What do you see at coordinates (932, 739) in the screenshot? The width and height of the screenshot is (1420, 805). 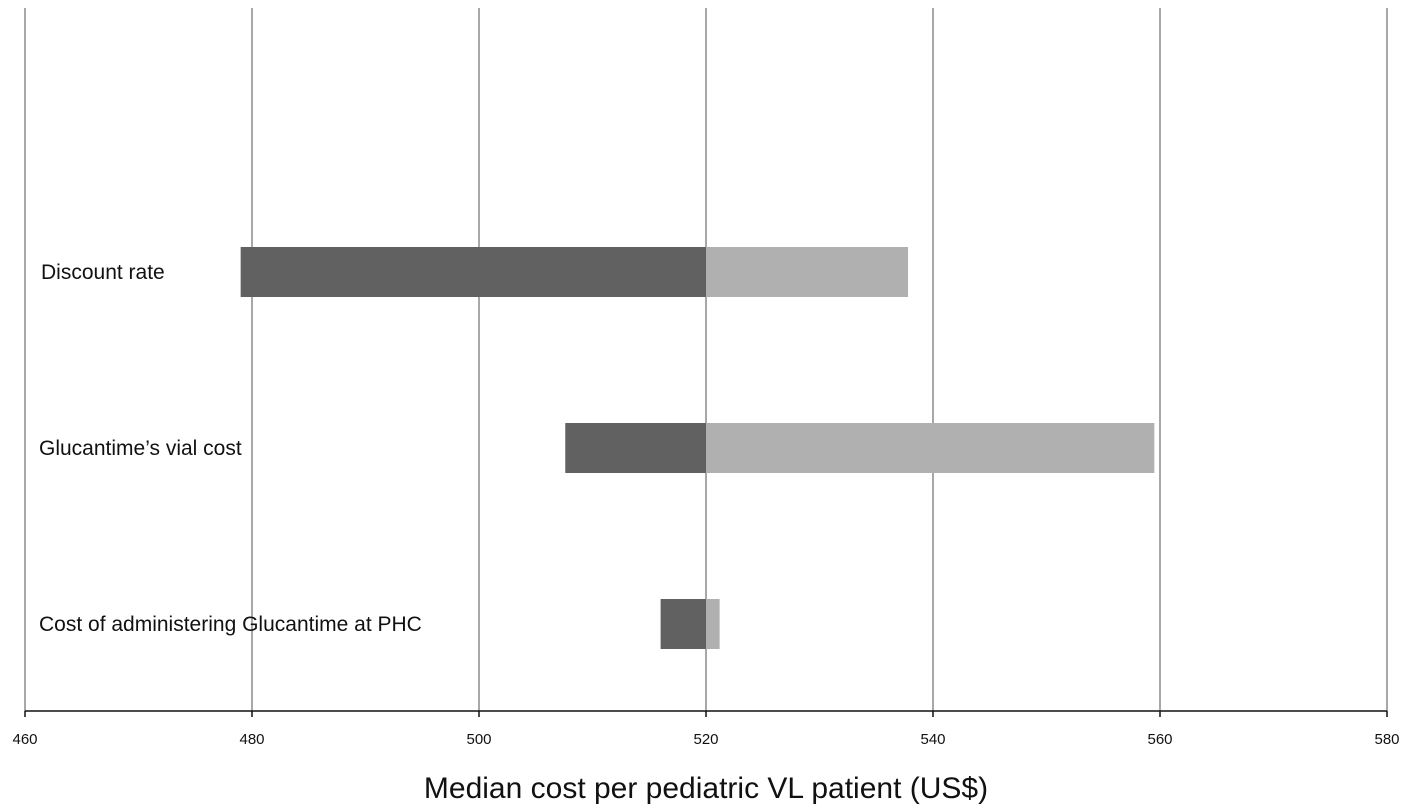 I see `x-tick-label-540: 540` at bounding box center [932, 739].